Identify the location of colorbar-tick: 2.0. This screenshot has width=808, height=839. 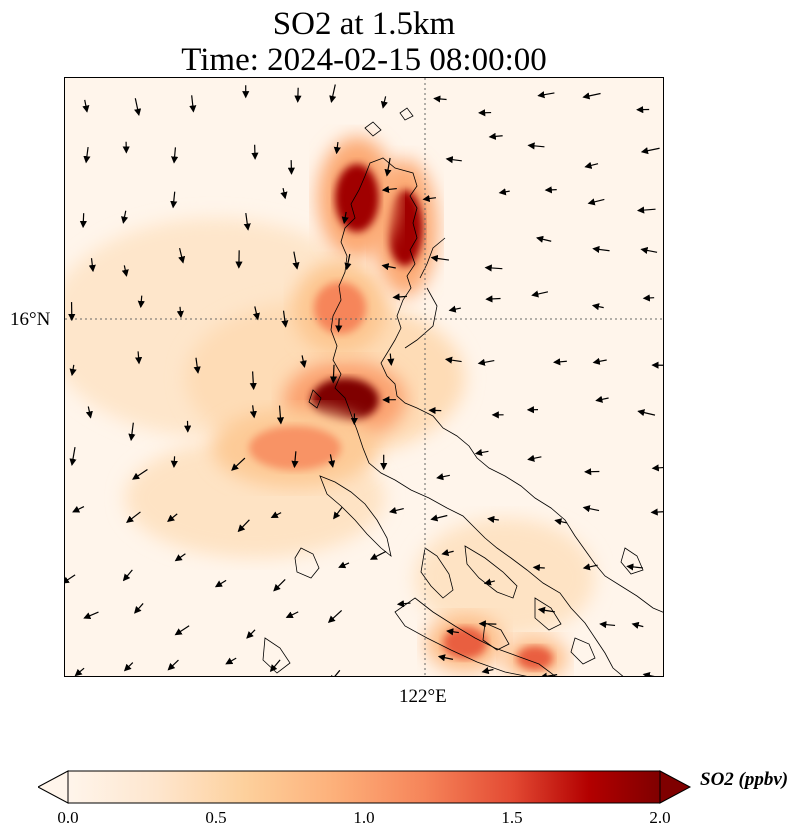
(660, 817).